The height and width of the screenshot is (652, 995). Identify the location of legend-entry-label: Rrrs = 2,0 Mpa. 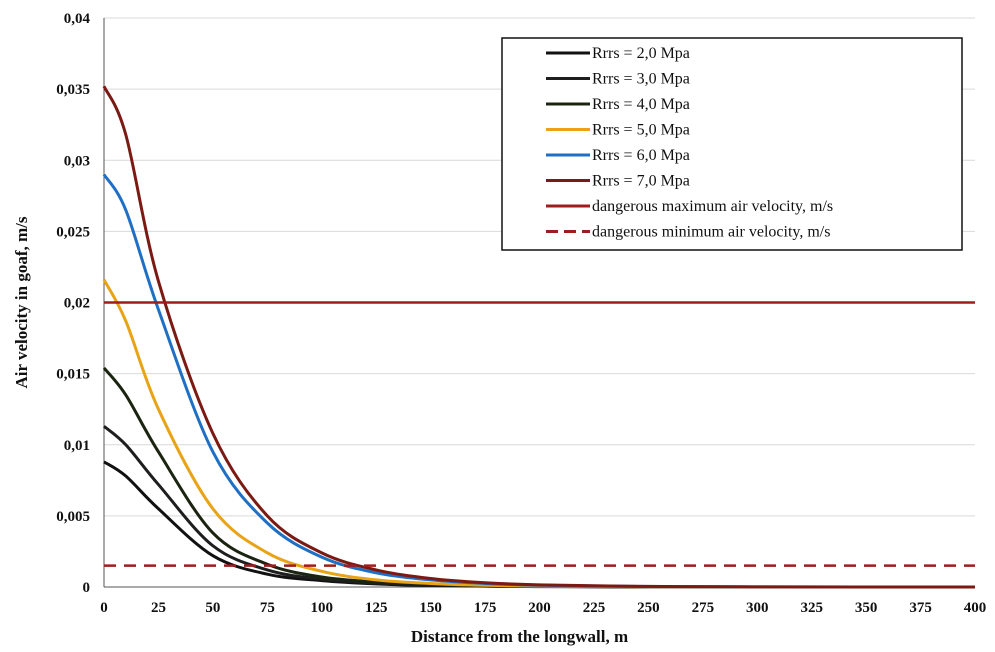
(641, 53).